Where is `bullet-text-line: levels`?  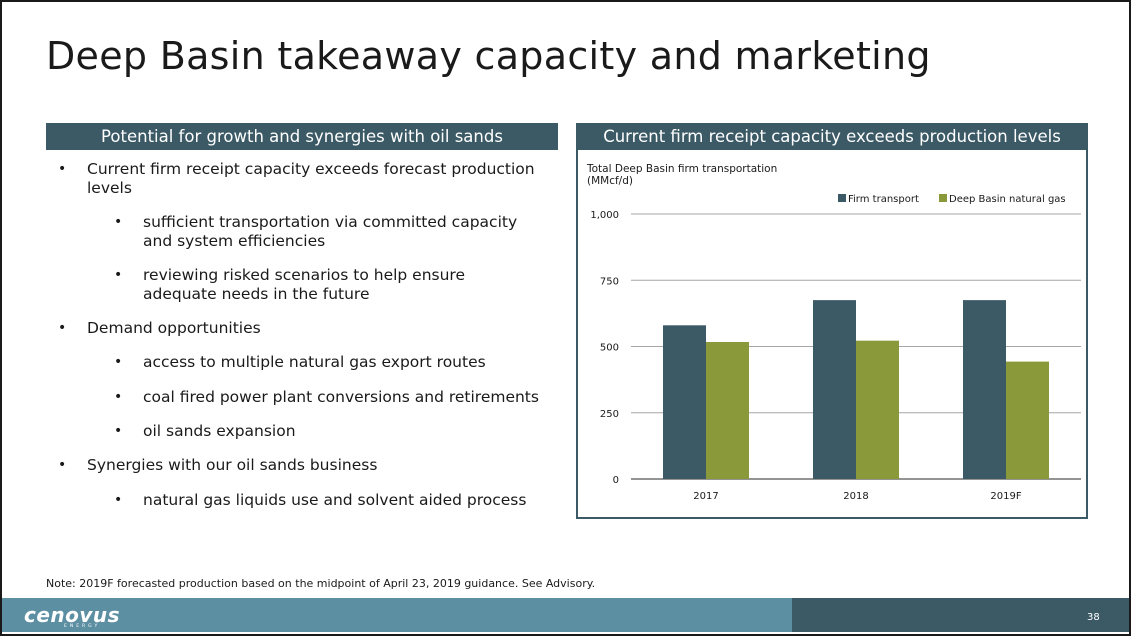 bullet-text-line: levels is located at coordinates (109, 188).